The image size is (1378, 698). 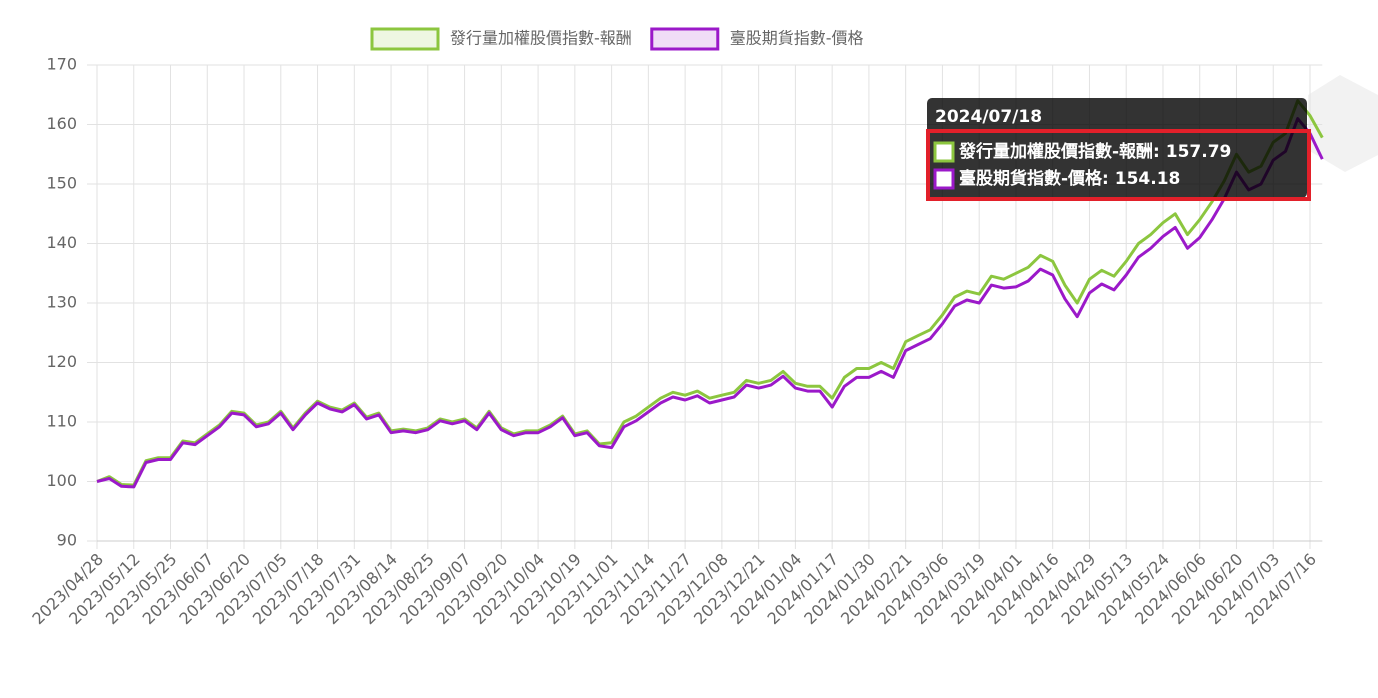 What do you see at coordinates (541, 38) in the screenshot?
I see `legend-label: 發行量加權股價指數-報酬` at bounding box center [541, 38].